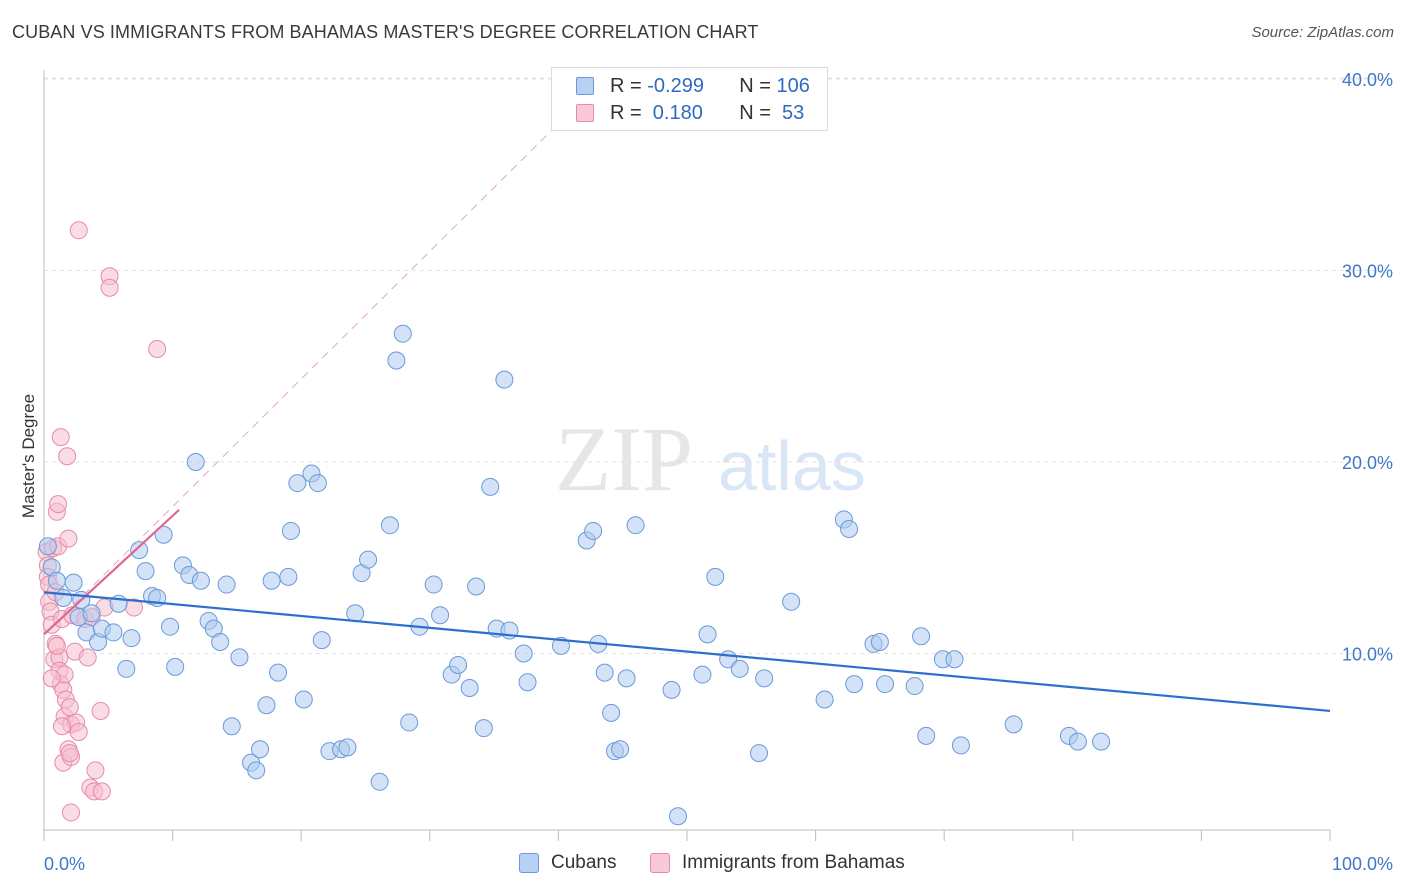 The image size is (1406, 892). Describe the element at coordinates (1362, 864) in the screenshot. I see `x-tick-label-max: 100.0%` at that location.